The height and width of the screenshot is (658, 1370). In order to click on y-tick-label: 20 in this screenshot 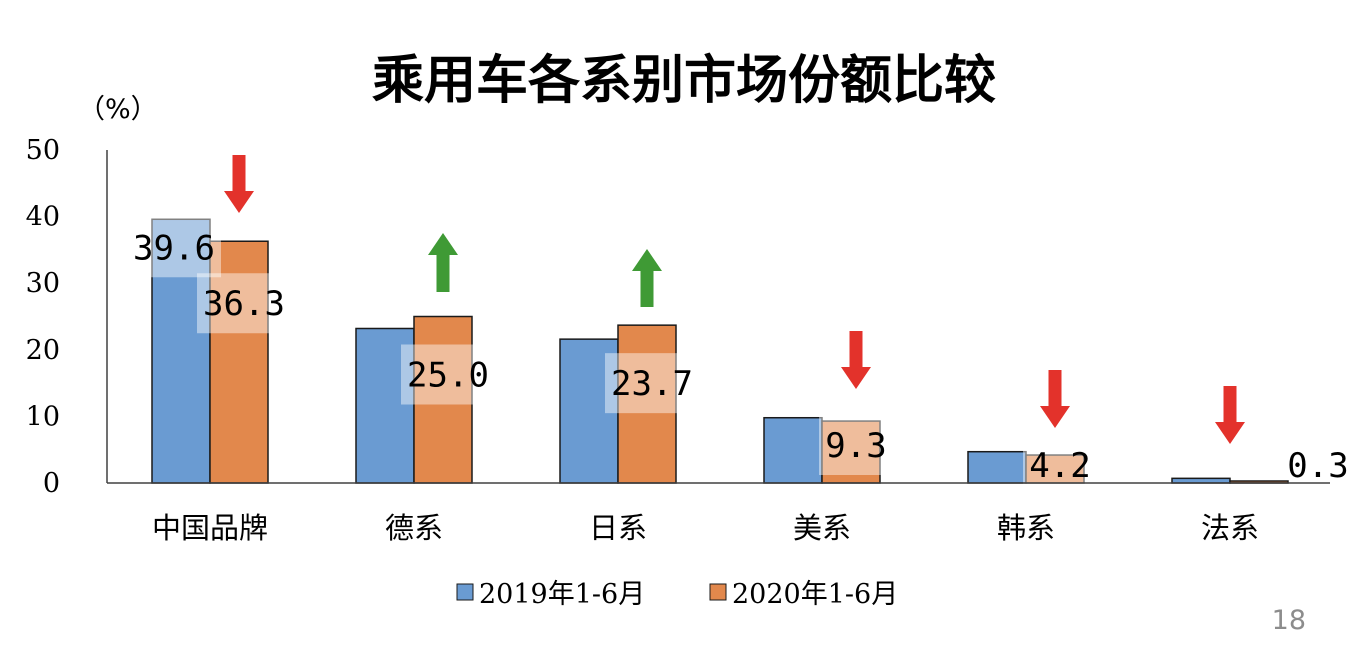, I will do `click(43, 350)`.